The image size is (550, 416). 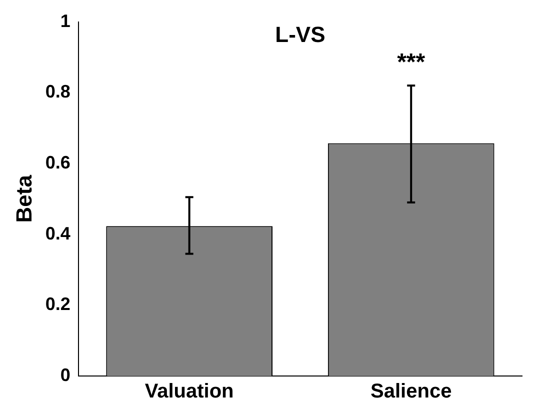 What do you see at coordinates (411, 391) in the screenshot?
I see `x-tick-label: Salience` at bounding box center [411, 391].